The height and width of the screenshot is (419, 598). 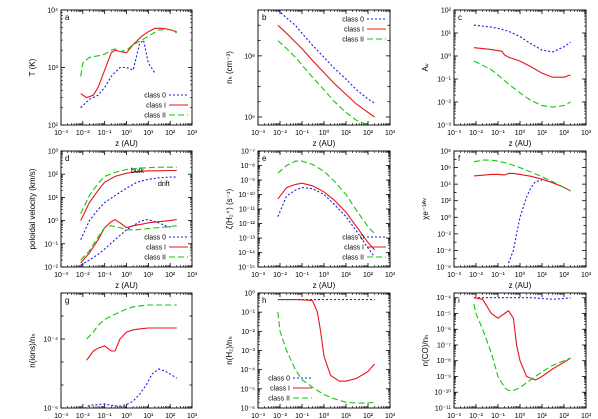 What do you see at coordinates (247, 224) in the screenshot?
I see `y-tick-label: 10⁻¹²` at bounding box center [247, 224].